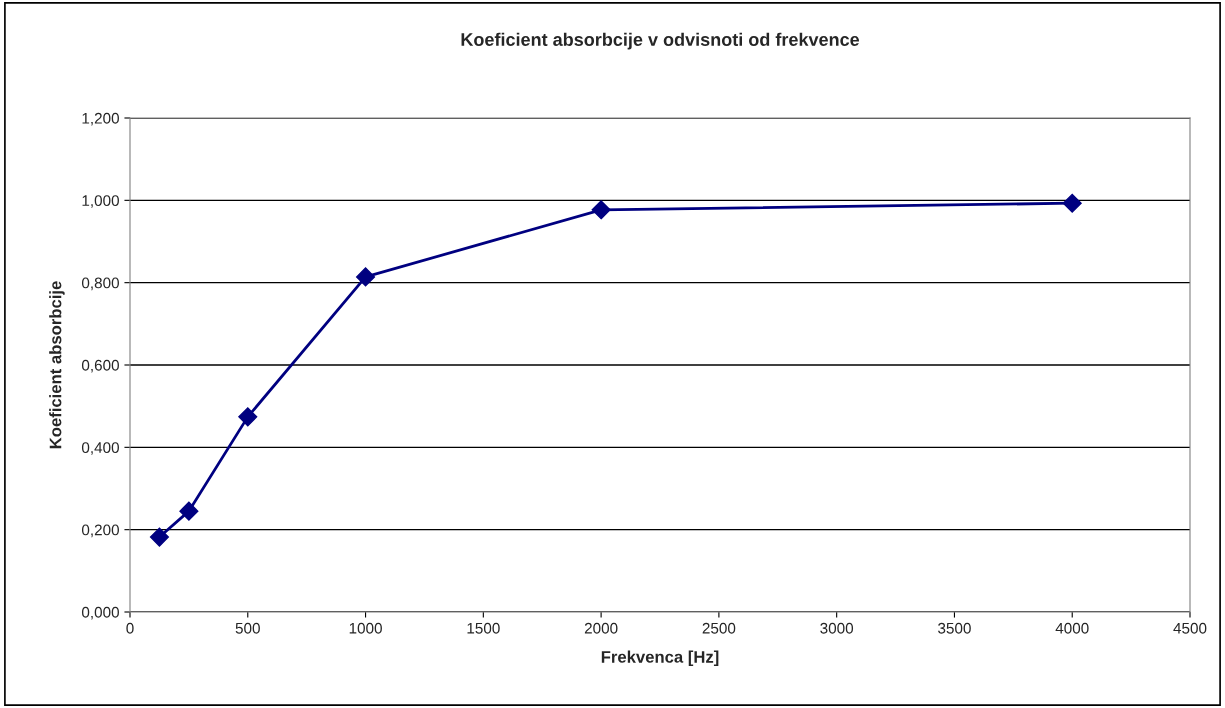 Image resolution: width=1225 pixels, height=708 pixels. What do you see at coordinates (100, 448) in the screenshot?
I see `y-tick-label: 0,400` at bounding box center [100, 448].